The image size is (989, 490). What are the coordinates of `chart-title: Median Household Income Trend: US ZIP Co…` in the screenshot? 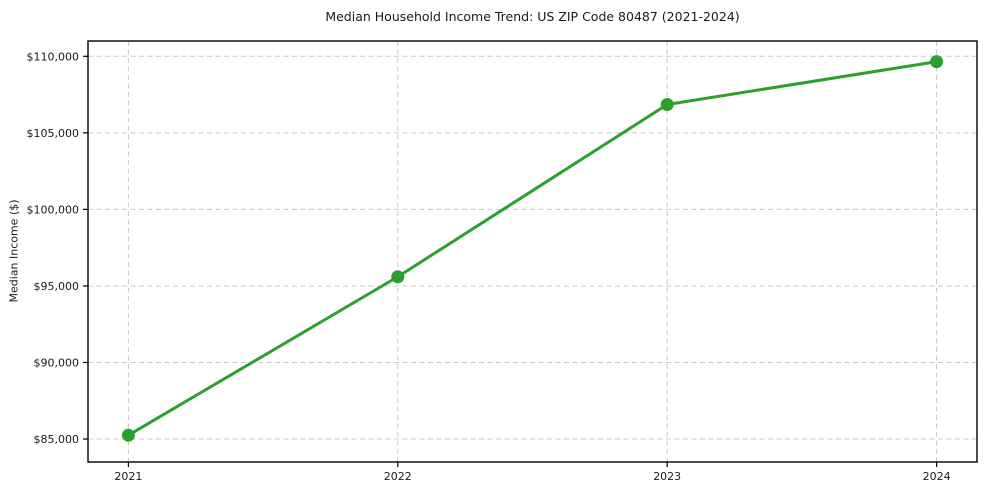 It's located at (532, 16).